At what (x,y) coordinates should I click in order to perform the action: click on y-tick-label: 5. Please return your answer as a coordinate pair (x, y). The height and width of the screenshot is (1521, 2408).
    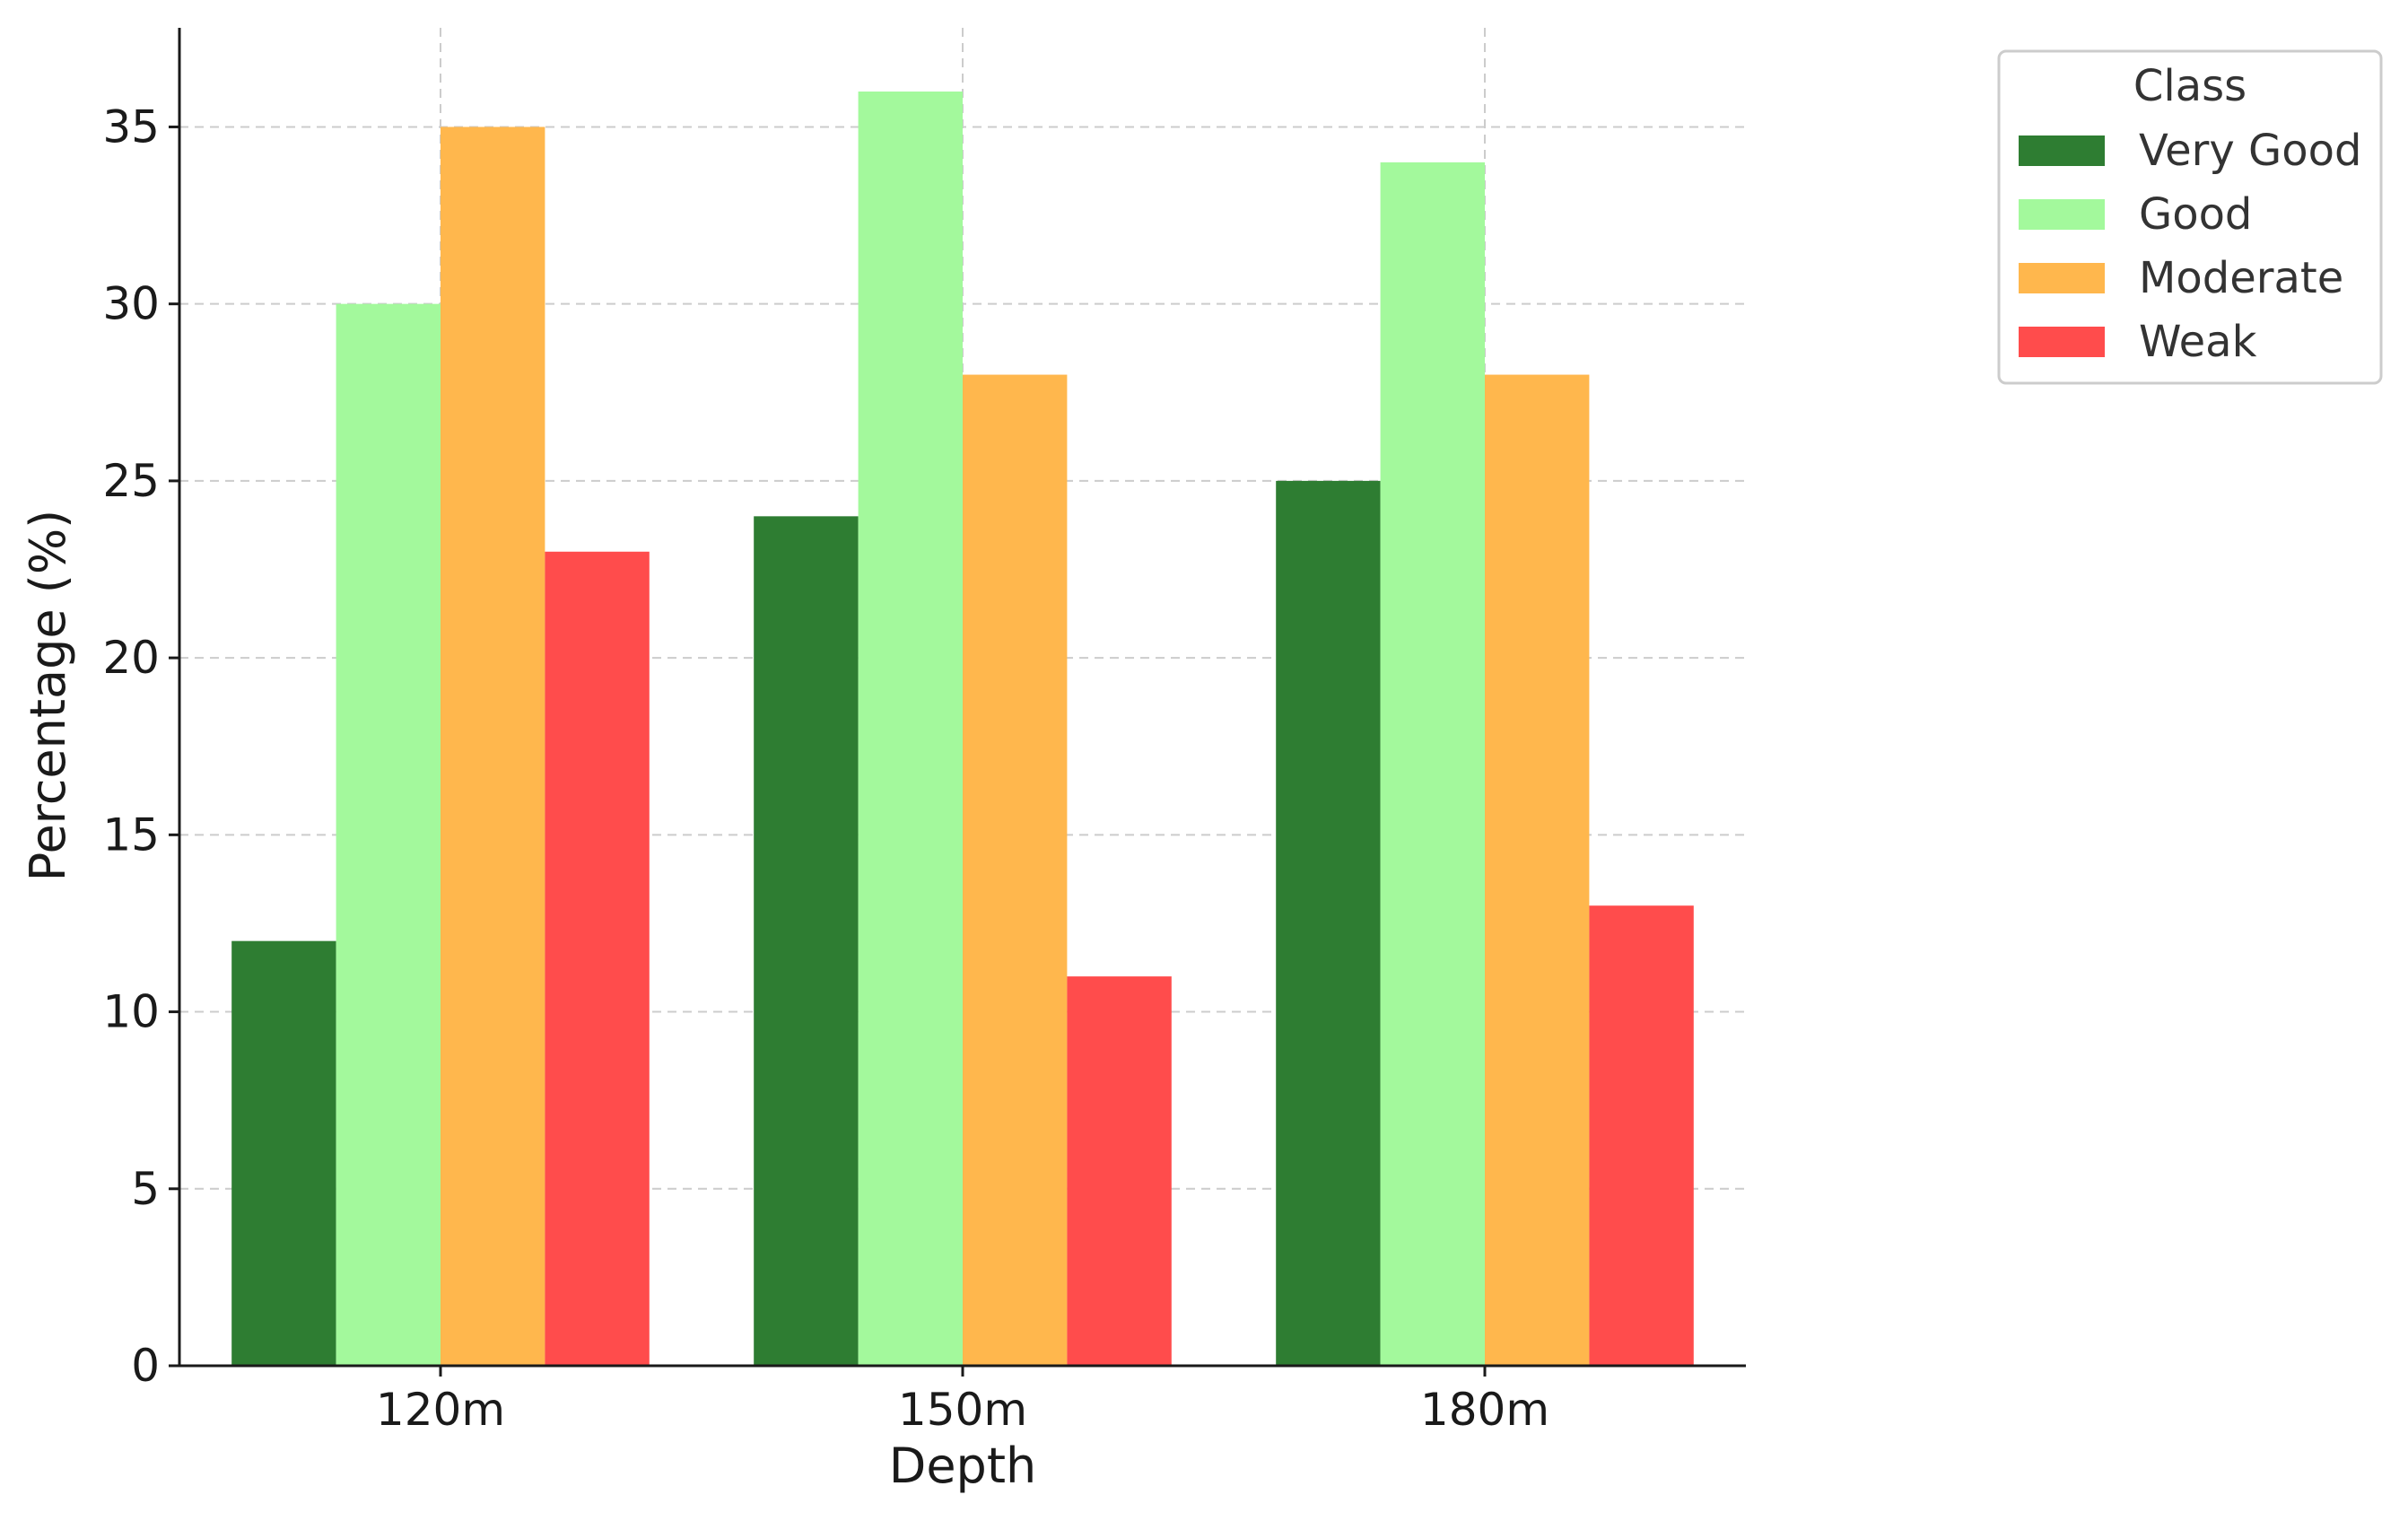
    Looking at the image, I should click on (145, 1189).